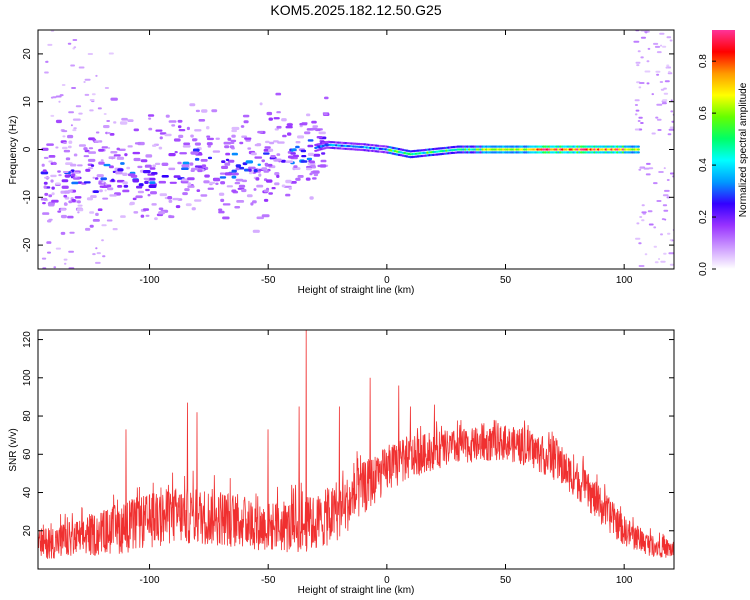  What do you see at coordinates (27, 377) in the screenshot?
I see `snr-y-tick-label: 100` at bounding box center [27, 377].